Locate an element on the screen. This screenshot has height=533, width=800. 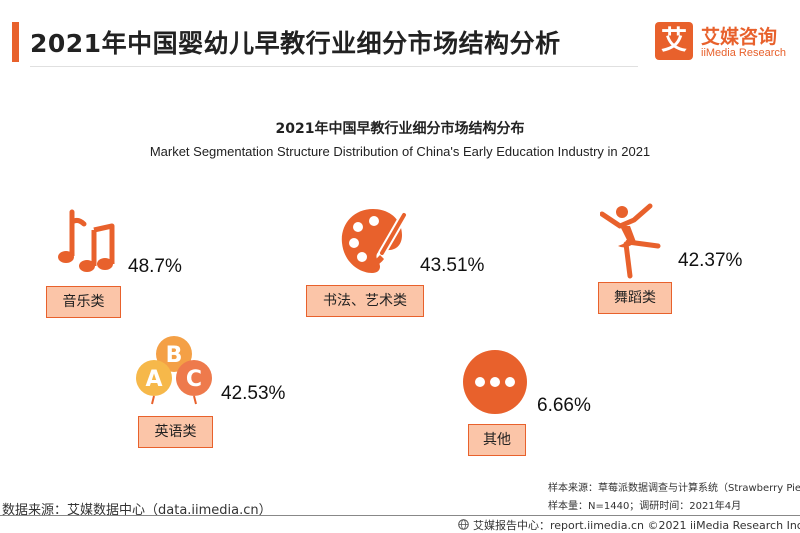
art-palette-icon is located at coordinates (373, 241).